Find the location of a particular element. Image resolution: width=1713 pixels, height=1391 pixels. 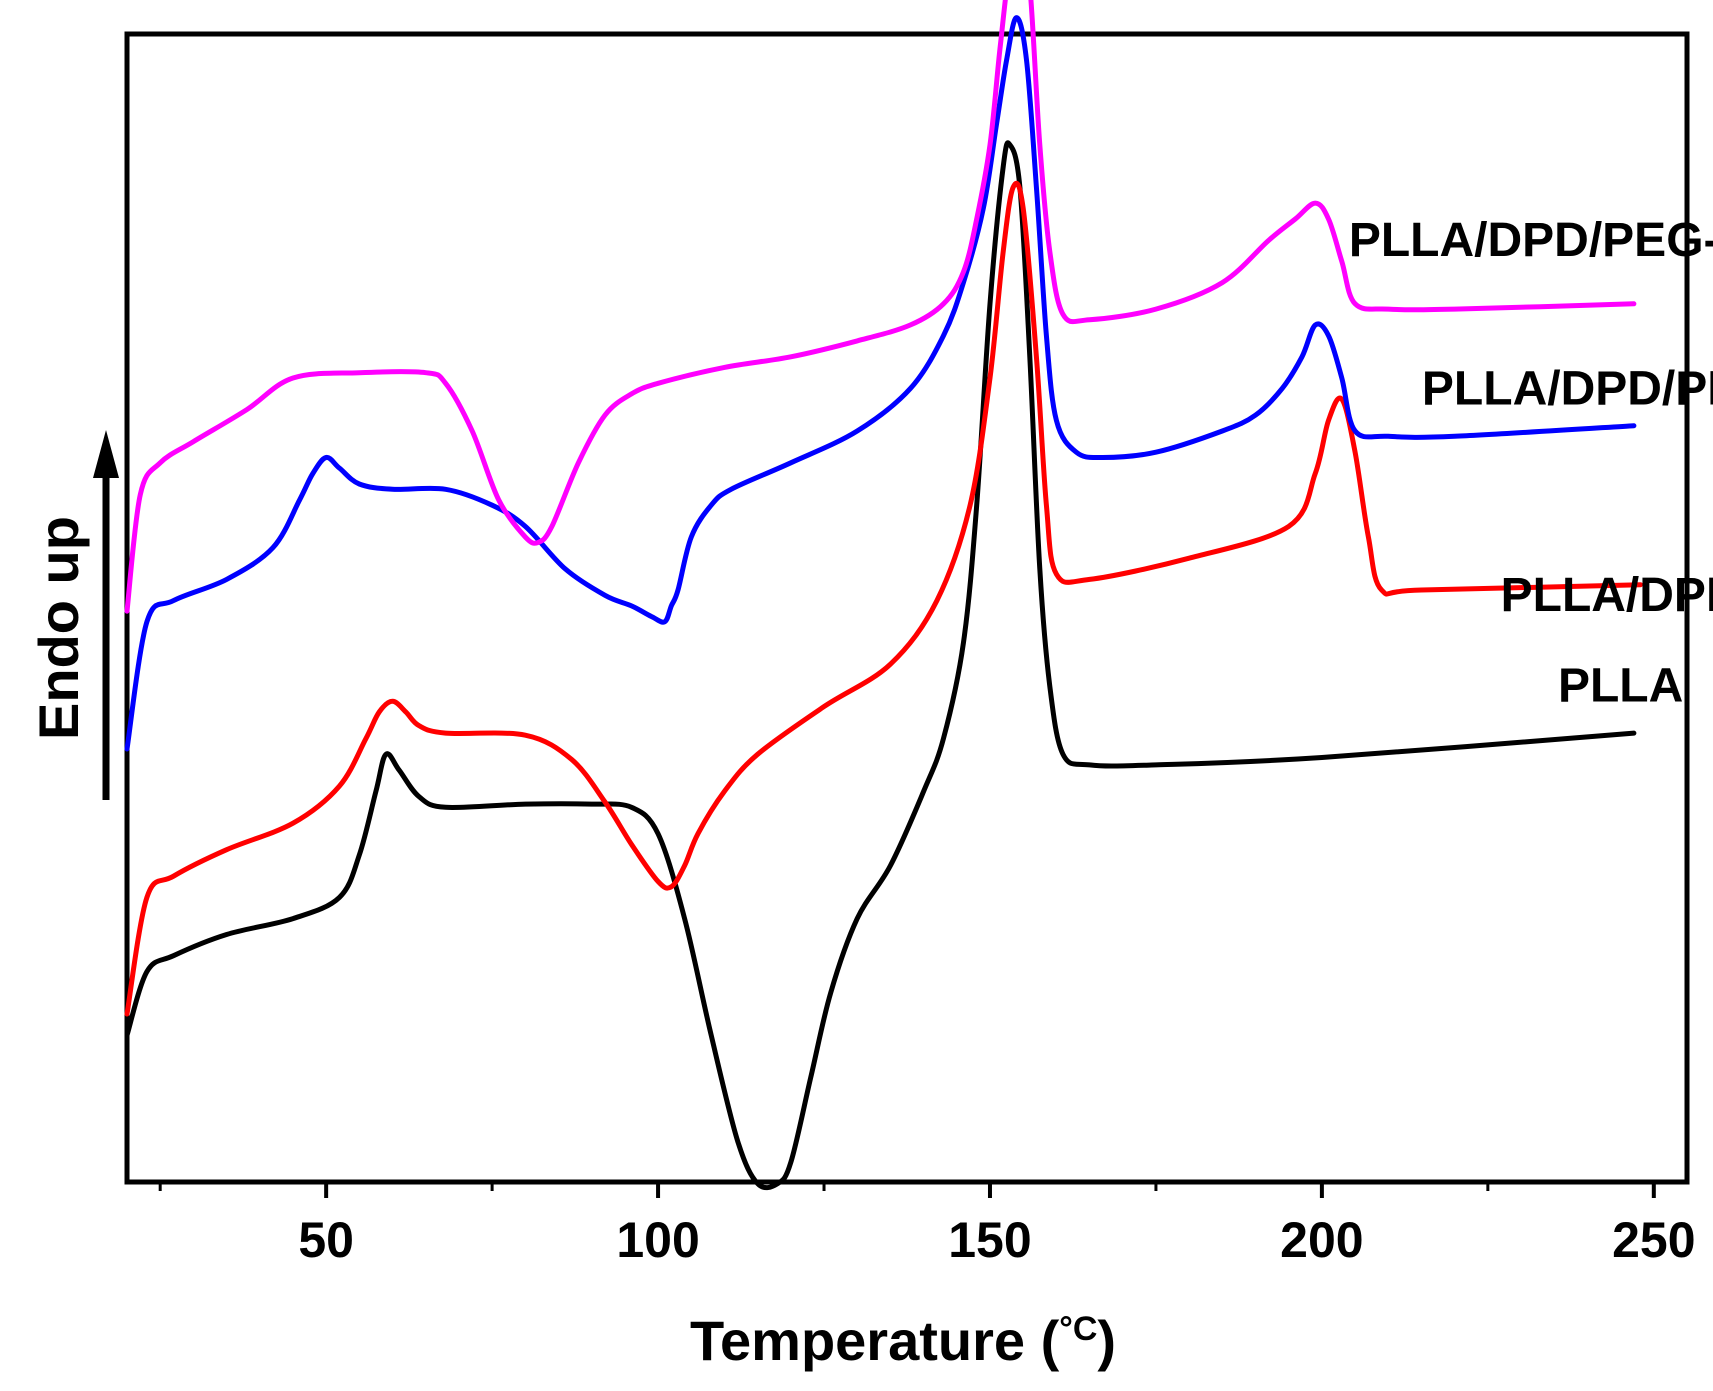

up-arrow-icon is located at coordinates (106, 615).